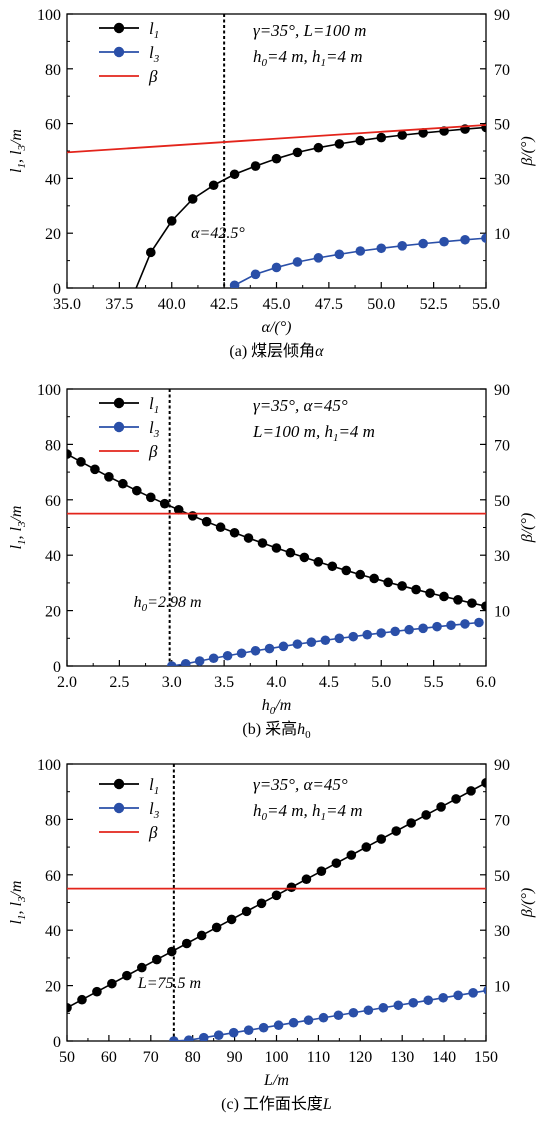 The height and width of the screenshot is (1128, 552). I want to click on panel-caption: (c) 工作面长度L, so click(276, 1104).